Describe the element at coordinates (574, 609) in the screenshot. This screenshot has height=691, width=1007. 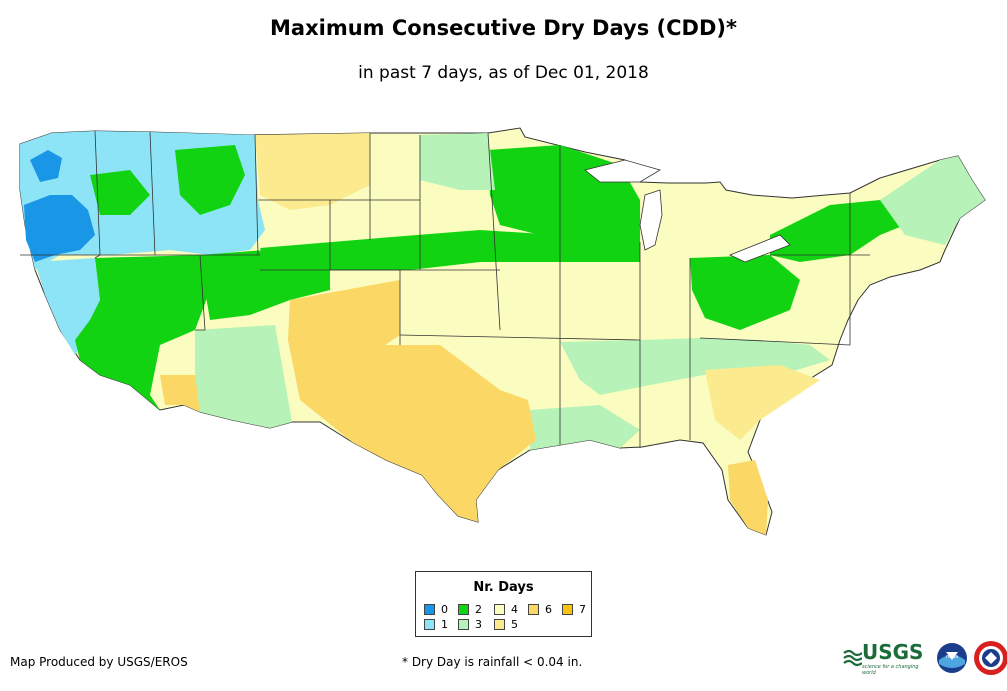
I see `legend-item-7: 7` at that location.